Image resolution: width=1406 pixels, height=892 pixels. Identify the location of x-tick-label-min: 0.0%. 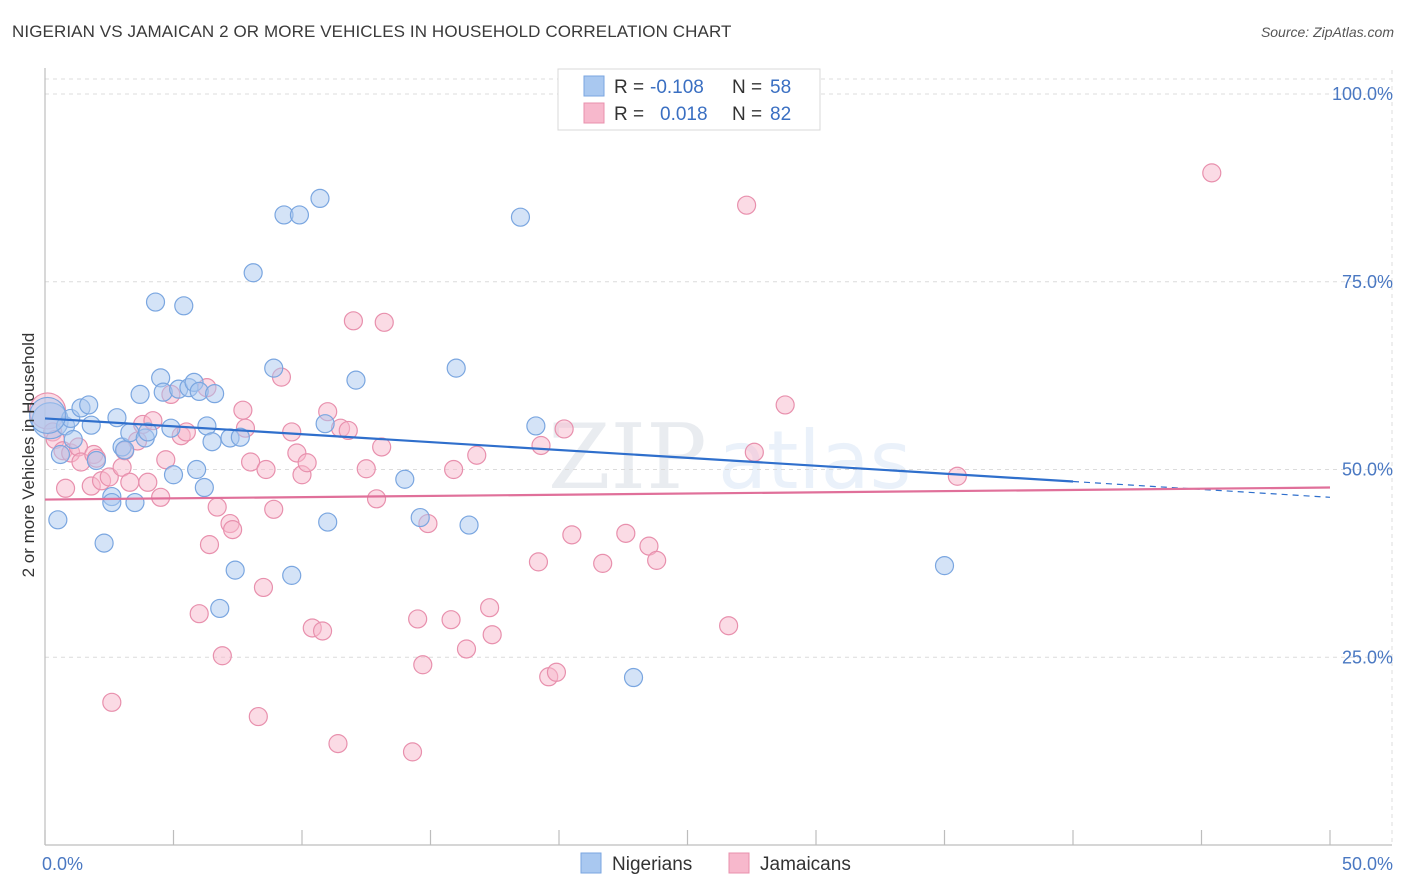
(62, 864).